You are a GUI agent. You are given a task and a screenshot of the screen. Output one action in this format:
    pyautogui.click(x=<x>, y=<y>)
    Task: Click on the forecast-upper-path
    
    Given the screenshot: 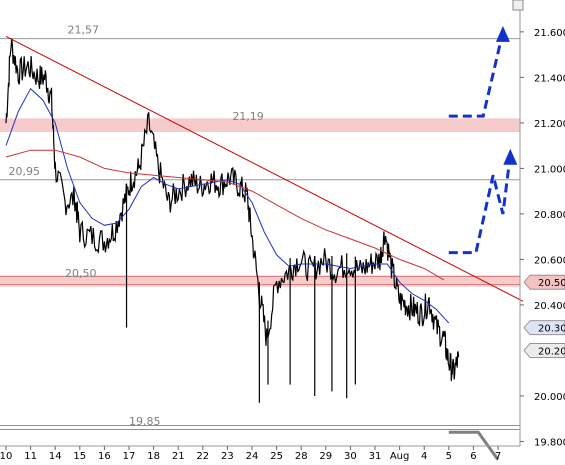 What is the action you would take?
    pyautogui.click(x=476, y=74)
    